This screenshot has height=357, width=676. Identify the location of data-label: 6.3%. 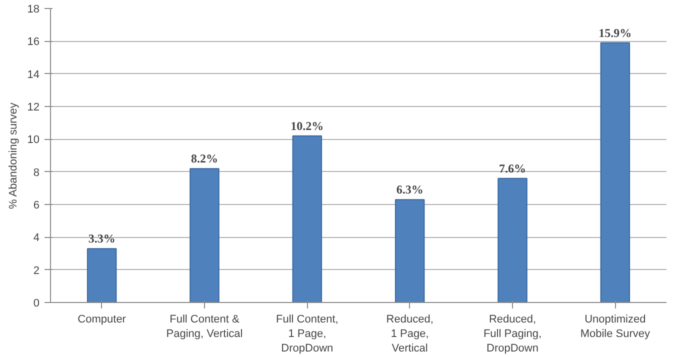
(410, 189).